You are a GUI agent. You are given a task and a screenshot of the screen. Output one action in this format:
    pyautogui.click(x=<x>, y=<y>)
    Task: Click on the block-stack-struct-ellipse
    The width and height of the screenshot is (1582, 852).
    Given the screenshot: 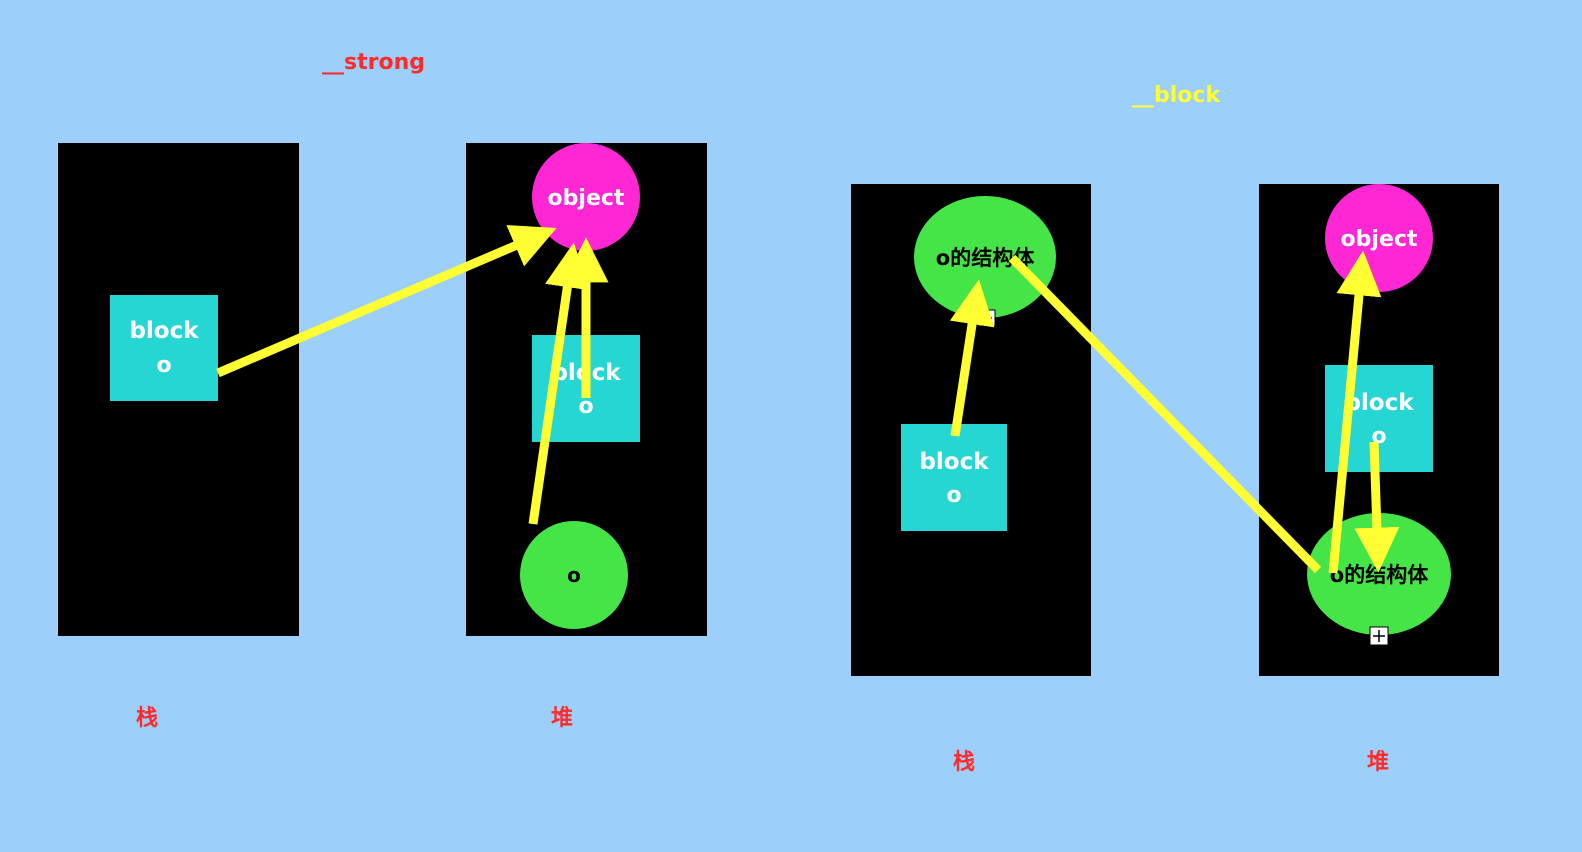 What is the action you would take?
    pyautogui.click(x=985, y=257)
    